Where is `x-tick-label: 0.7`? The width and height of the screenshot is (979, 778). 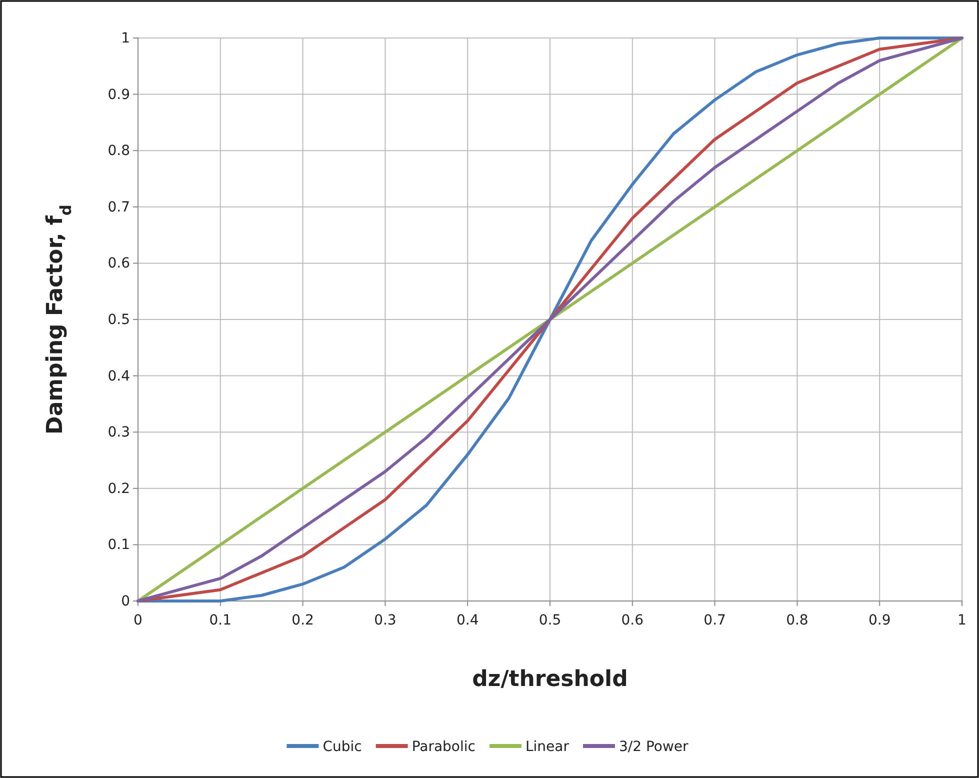
x-tick-label: 0.7 is located at coordinates (715, 620).